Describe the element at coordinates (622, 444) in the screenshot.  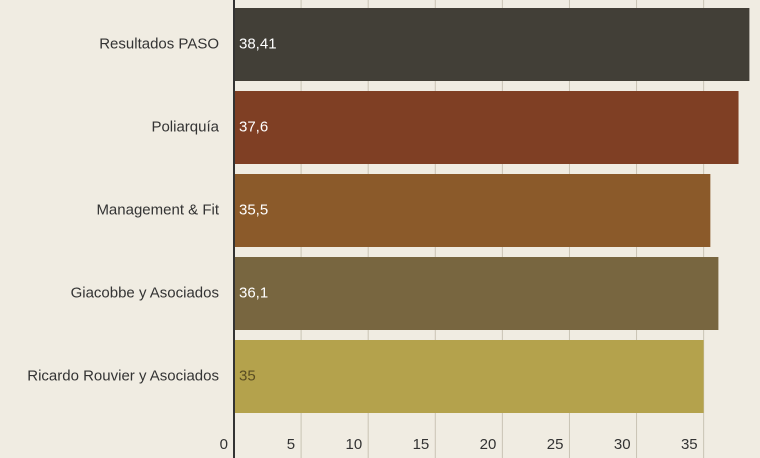
I see `x-tick-label: 30` at that location.